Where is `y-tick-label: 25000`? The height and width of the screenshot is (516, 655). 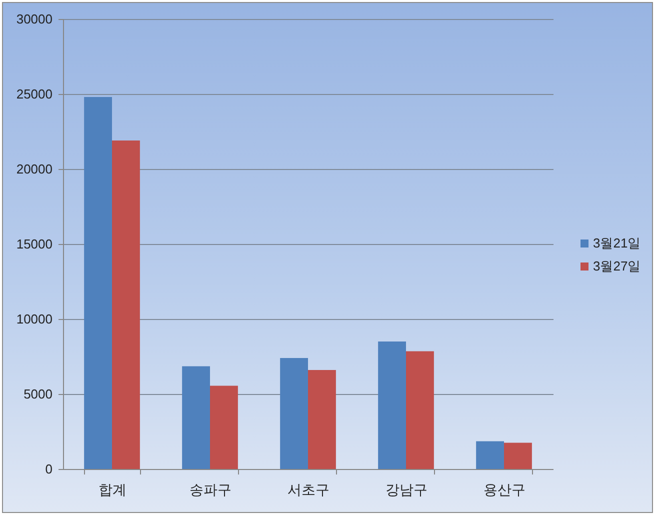 y-tick-label: 25000 is located at coordinates (34, 94).